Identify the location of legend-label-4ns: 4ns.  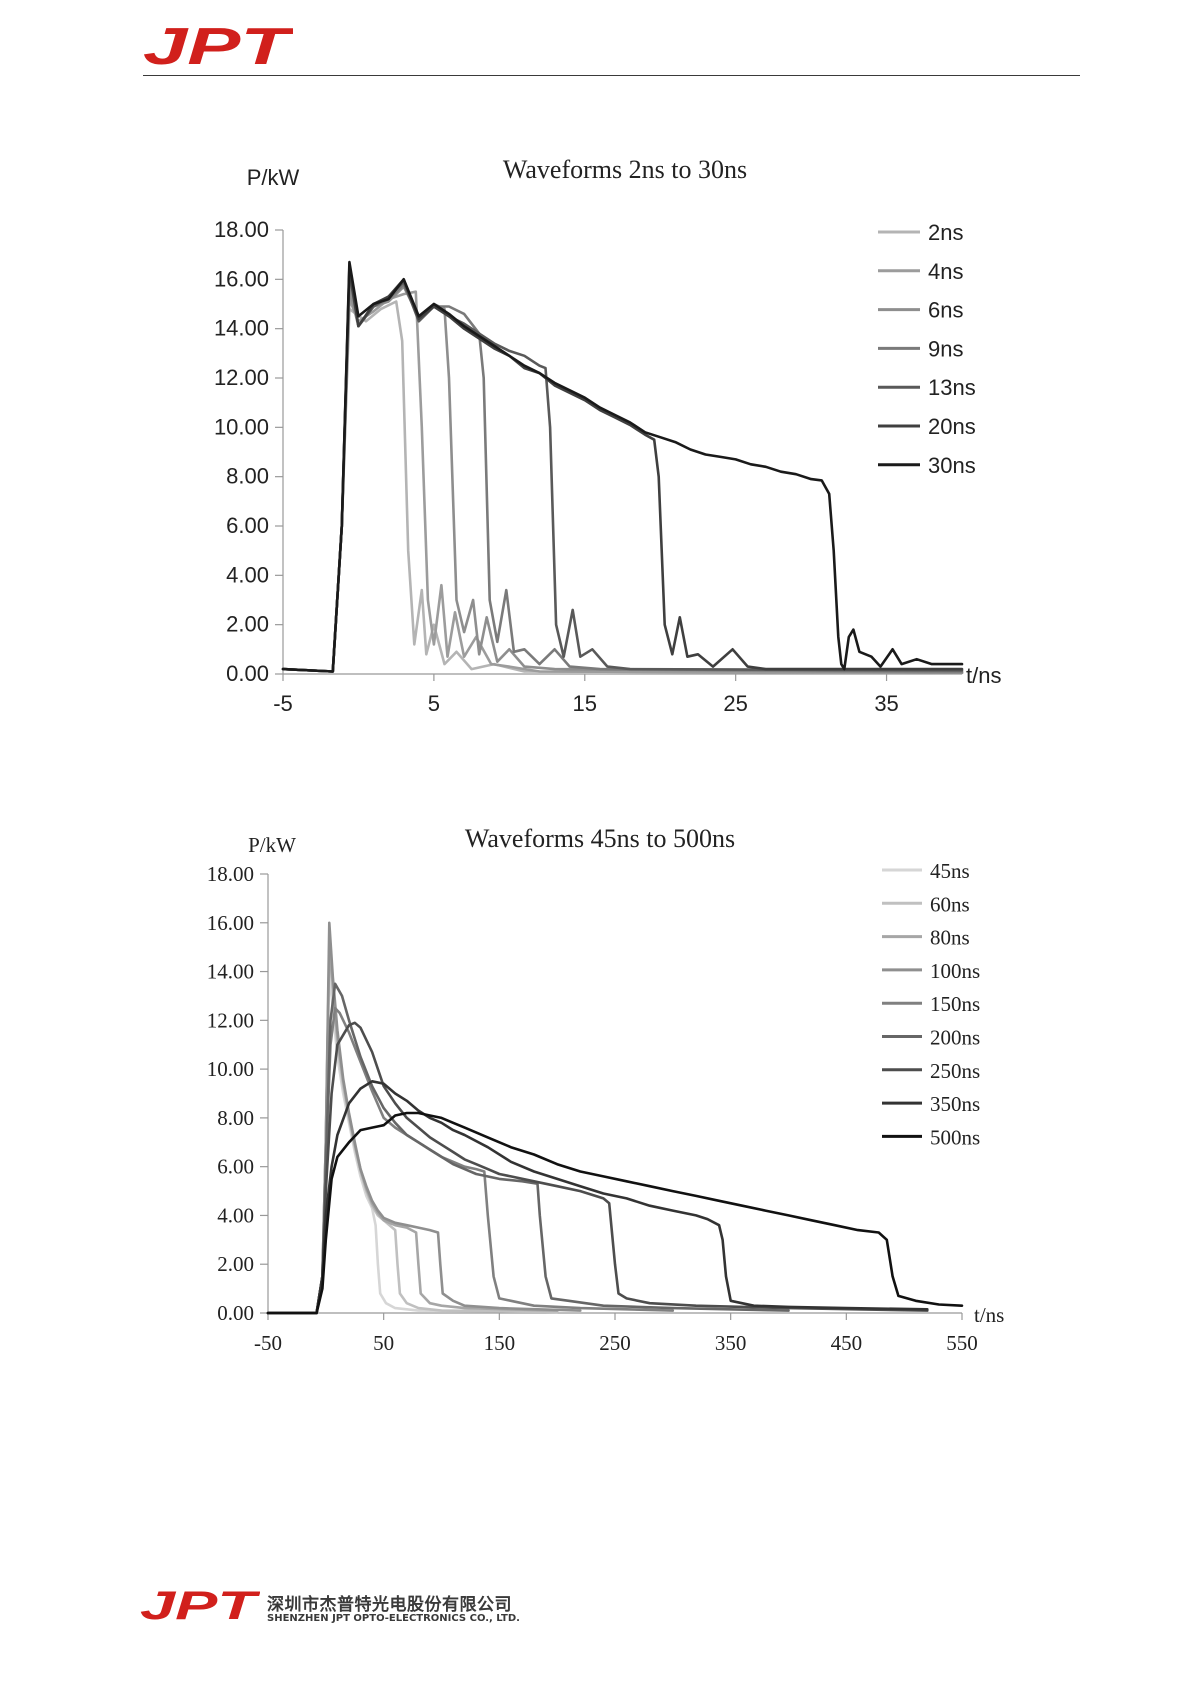
(945, 271).